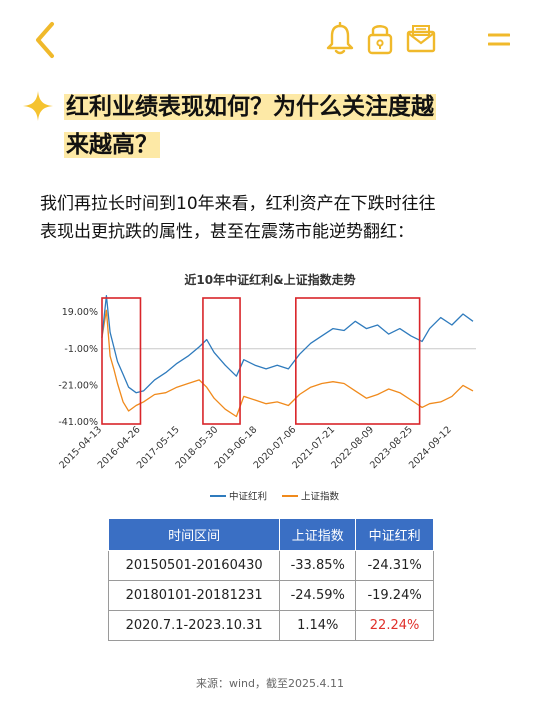  I want to click on body-line-1: 我们再拉长时间到10年来看，红利资产在下跌时往往, so click(238, 204).